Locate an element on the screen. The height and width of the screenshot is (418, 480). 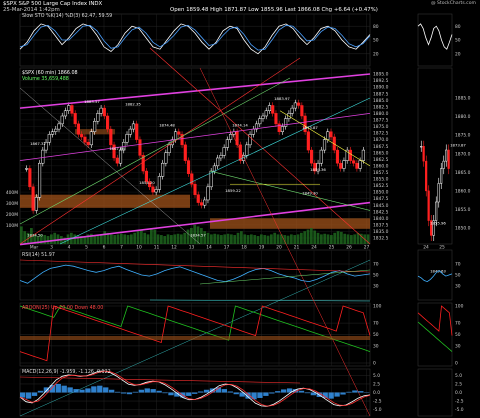
volume-axis-label: 300M is located at coordinates (12, 204).